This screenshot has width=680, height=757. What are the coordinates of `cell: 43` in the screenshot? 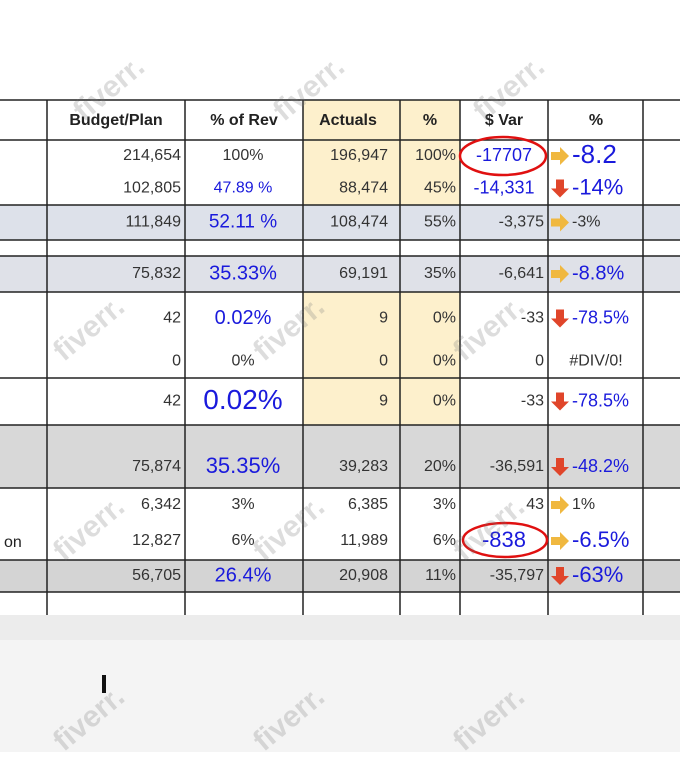 It's located at (535, 504).